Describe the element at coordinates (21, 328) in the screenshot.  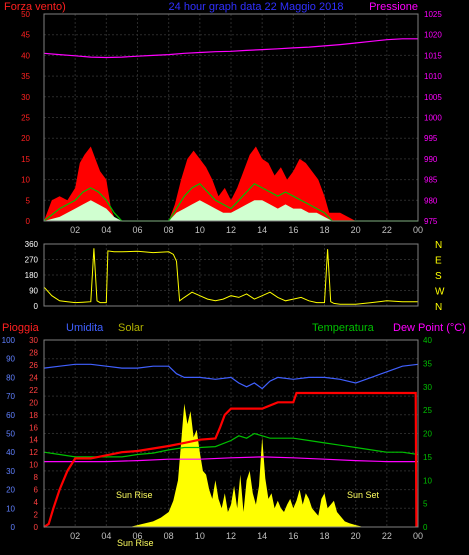
I see `rain-axis-label: Pioggia` at that location.